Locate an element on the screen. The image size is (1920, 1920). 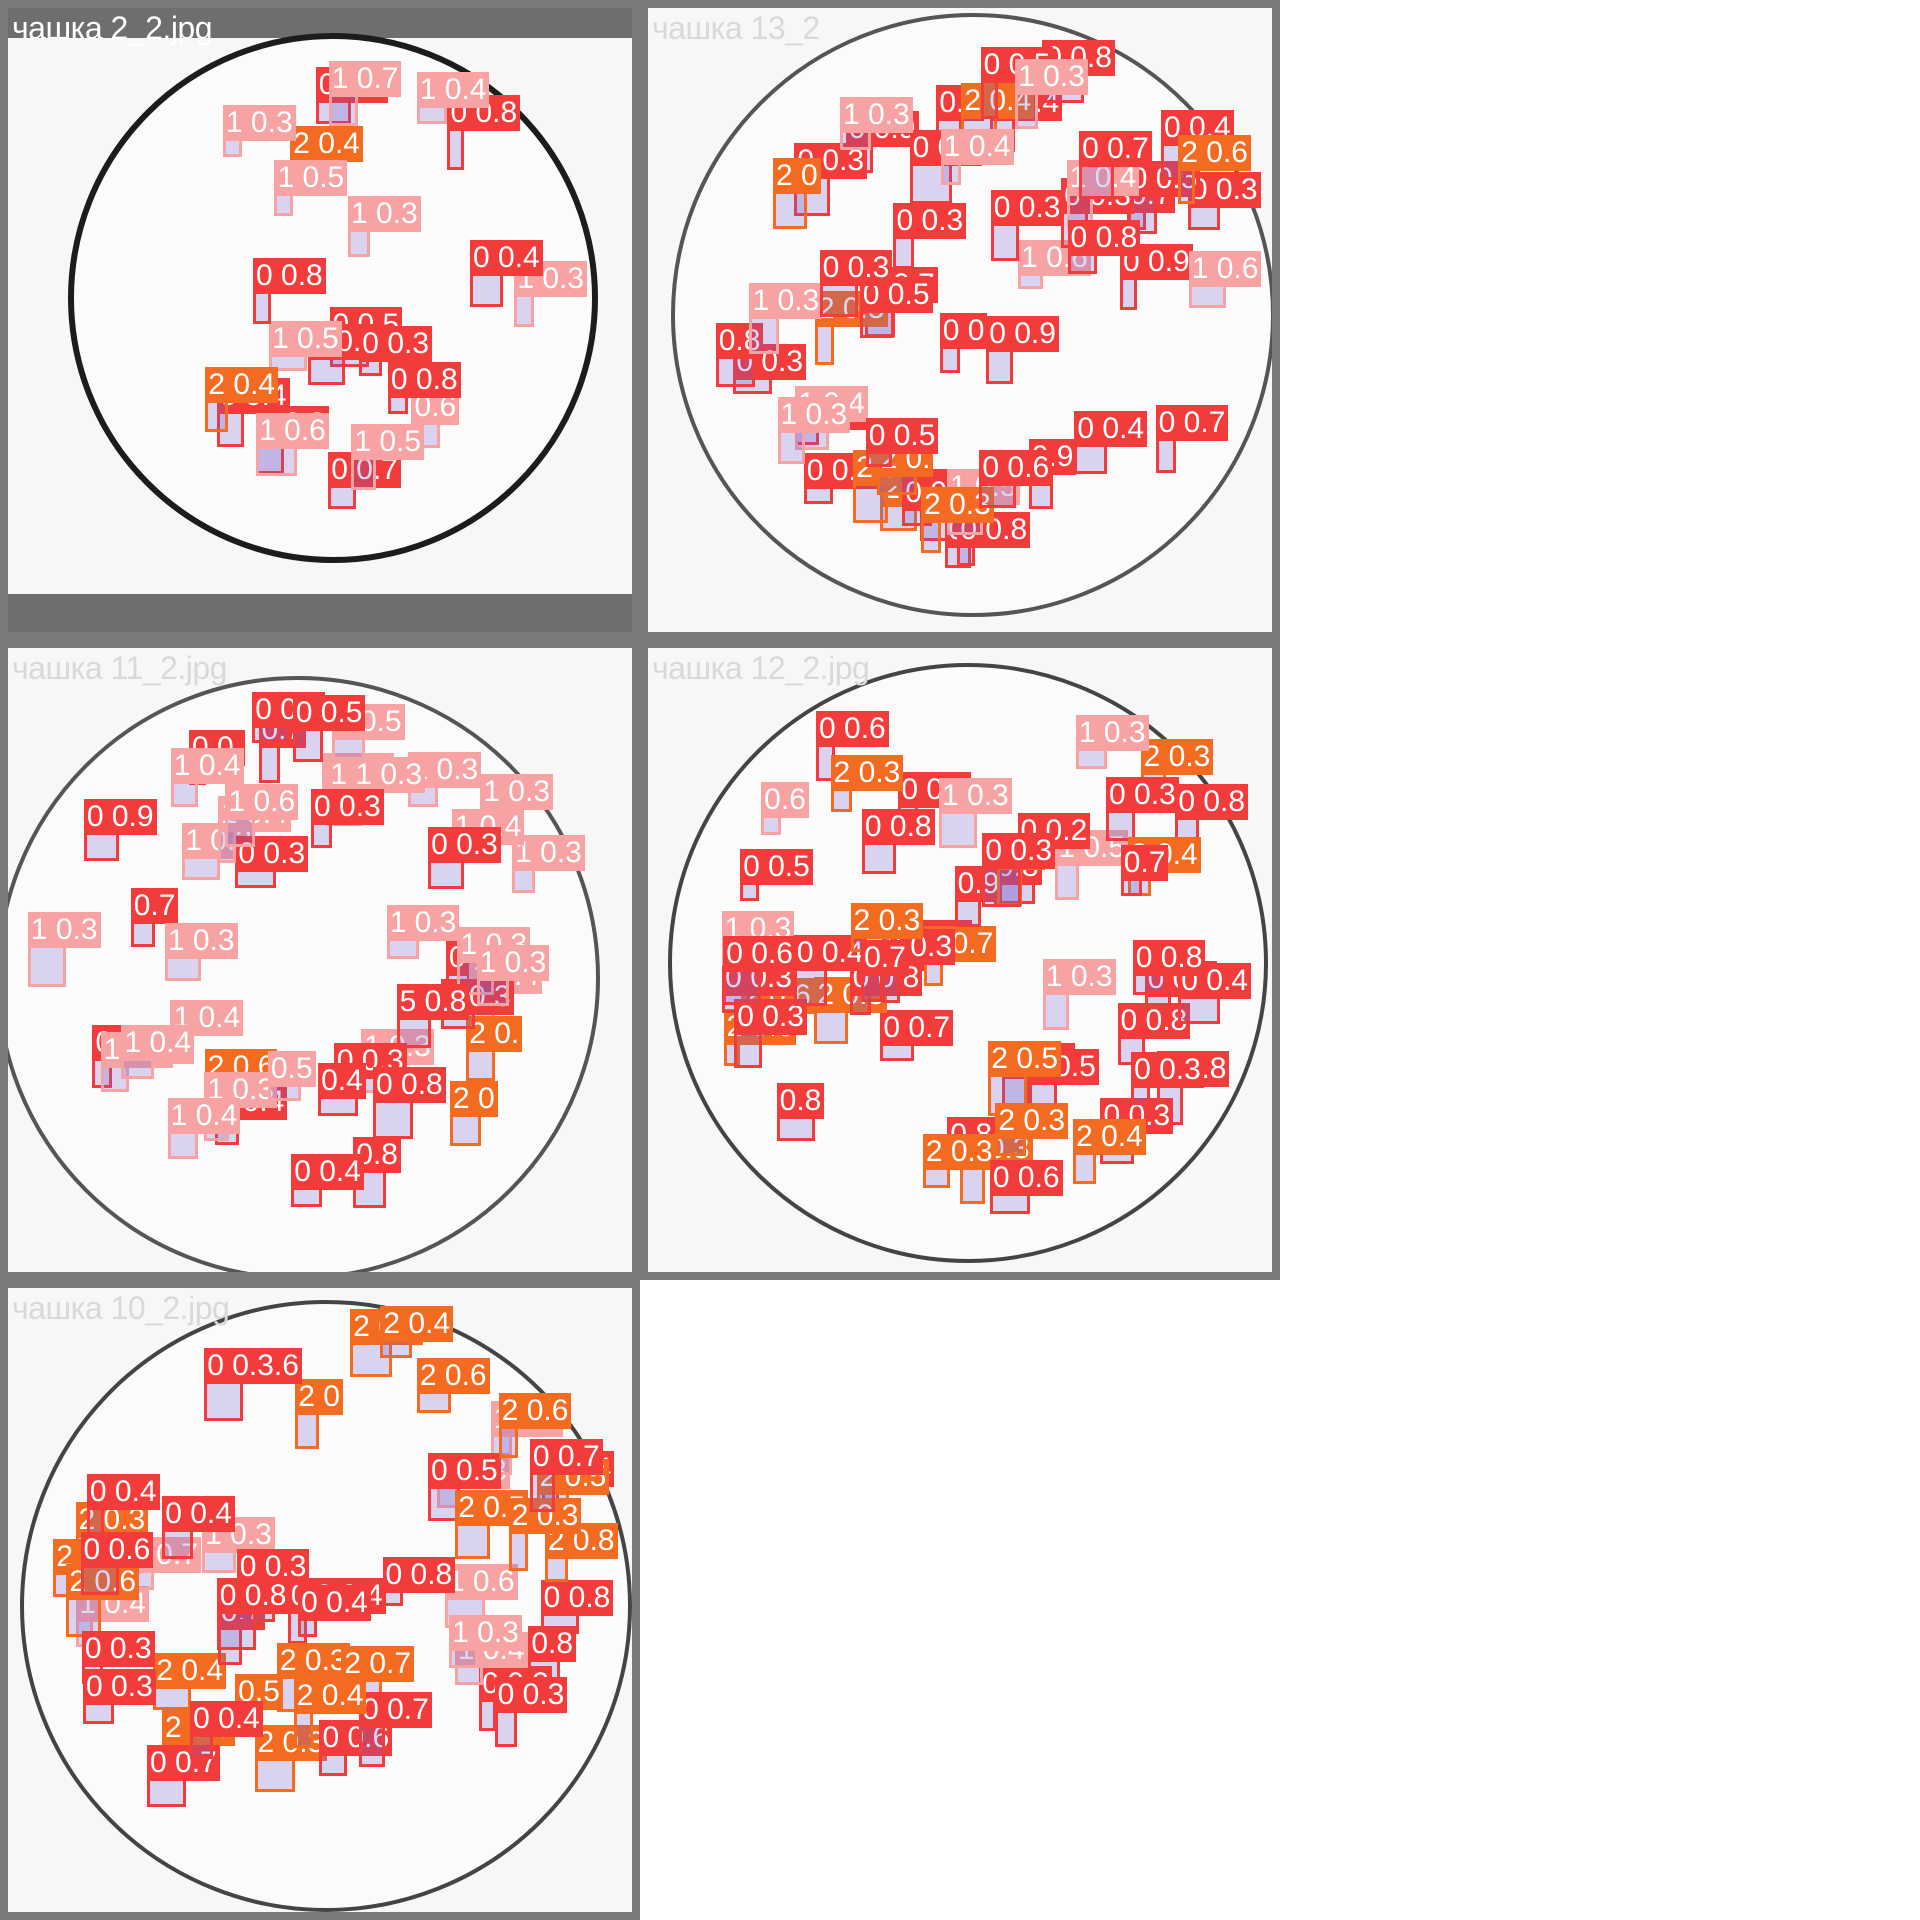
detection-label: 0.6 is located at coordinates (785, 799).